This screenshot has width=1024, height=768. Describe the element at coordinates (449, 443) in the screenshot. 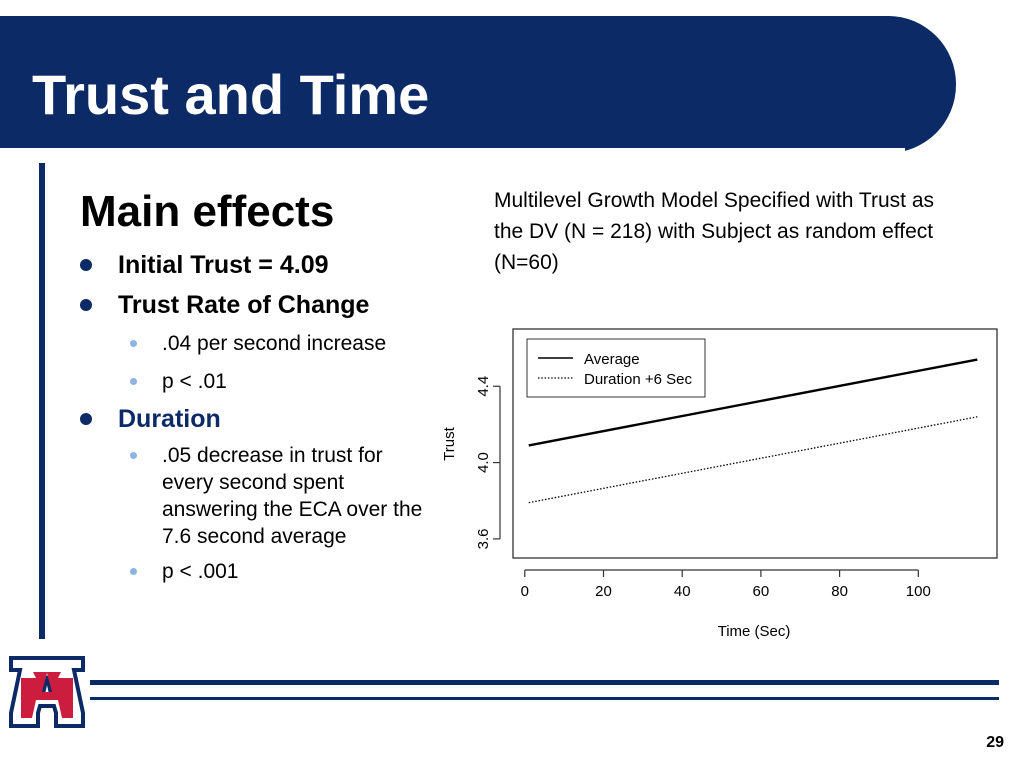

I see `y-axis-label: Trust` at that location.